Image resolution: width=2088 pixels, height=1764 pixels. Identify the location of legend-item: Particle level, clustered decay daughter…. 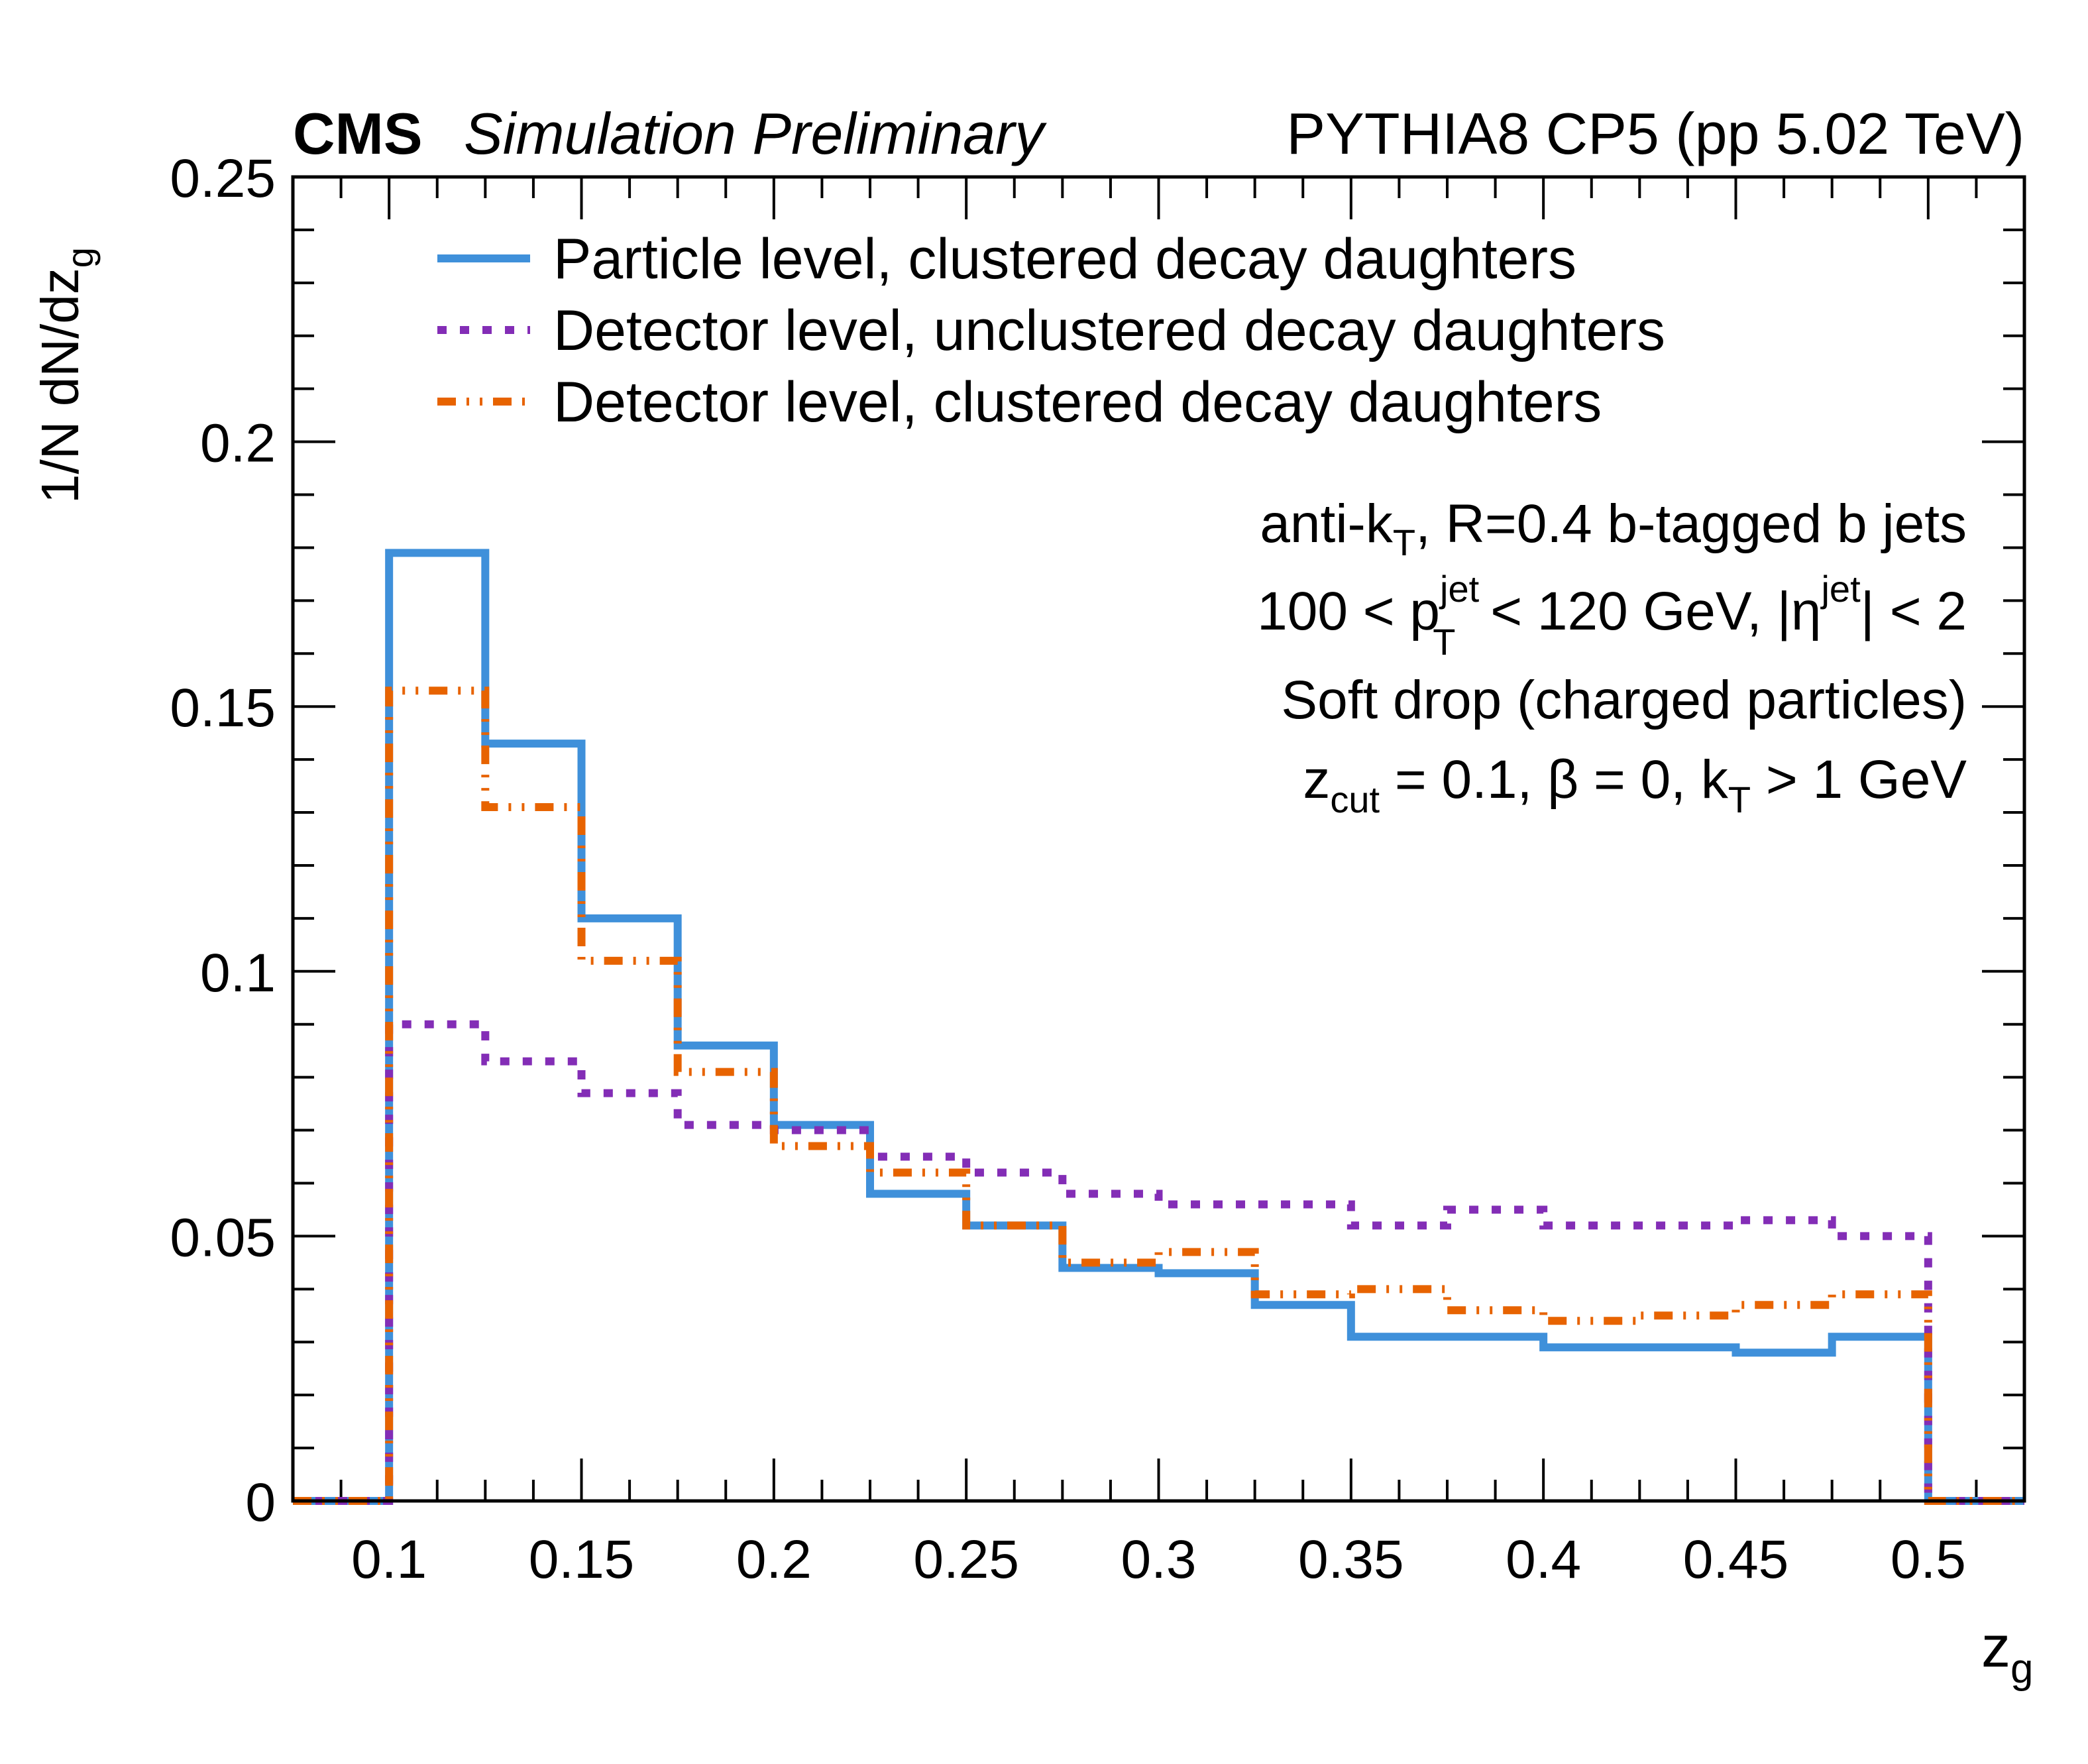
(1006, 259).